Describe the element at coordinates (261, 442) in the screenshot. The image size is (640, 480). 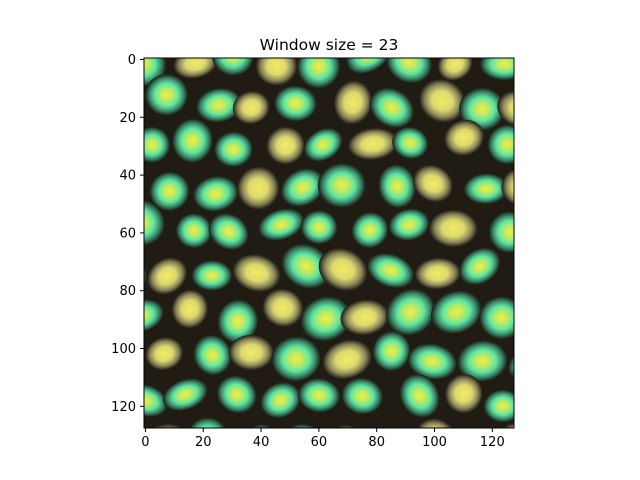
I see `x-tick-label: 40` at that location.